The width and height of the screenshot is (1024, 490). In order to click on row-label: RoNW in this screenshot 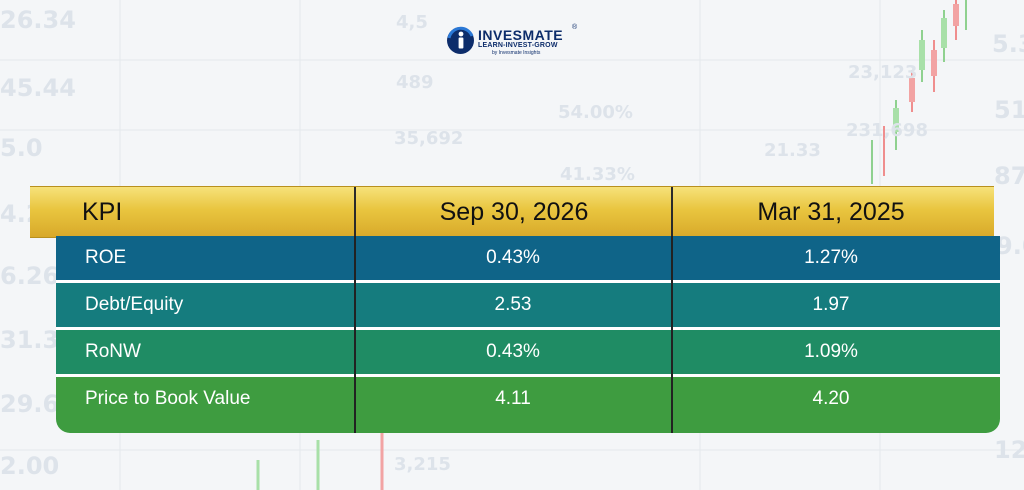, I will do `click(113, 351)`.